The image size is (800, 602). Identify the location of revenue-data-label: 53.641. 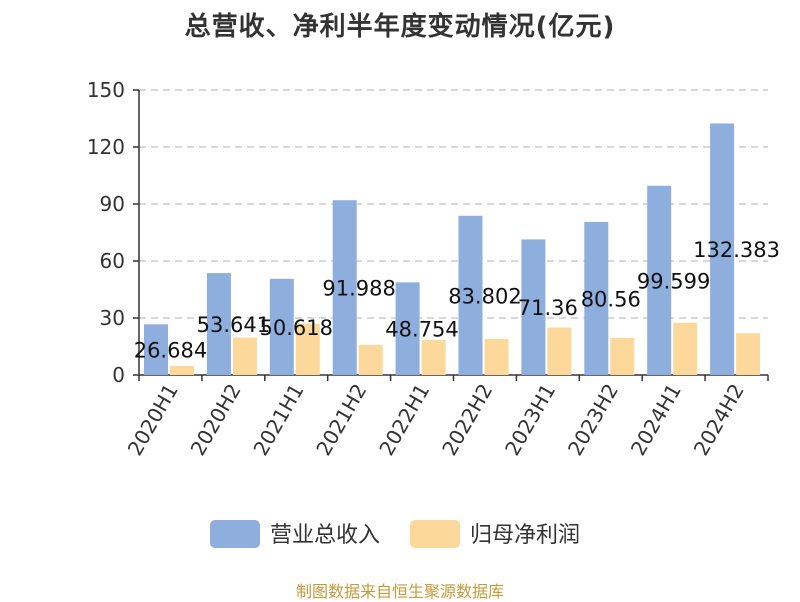
(233, 325).